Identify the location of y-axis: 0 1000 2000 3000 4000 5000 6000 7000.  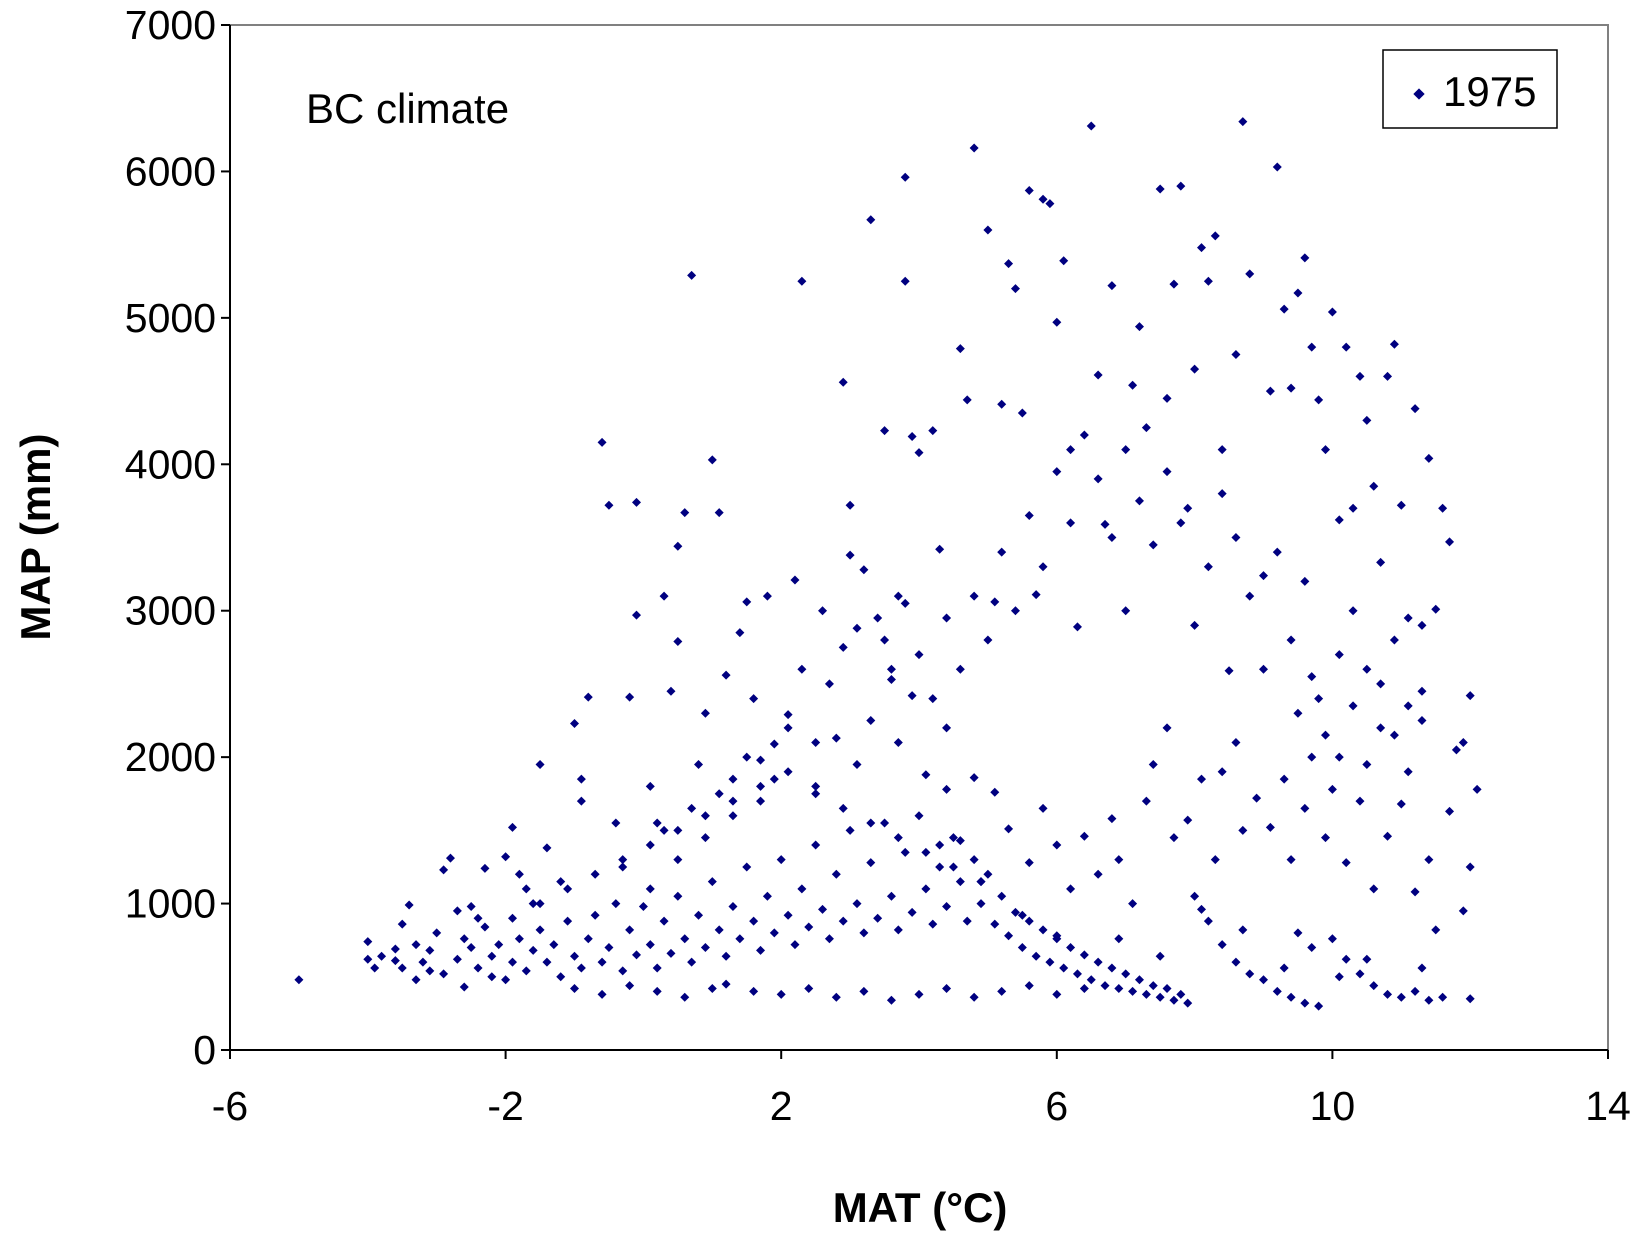
(178, 537).